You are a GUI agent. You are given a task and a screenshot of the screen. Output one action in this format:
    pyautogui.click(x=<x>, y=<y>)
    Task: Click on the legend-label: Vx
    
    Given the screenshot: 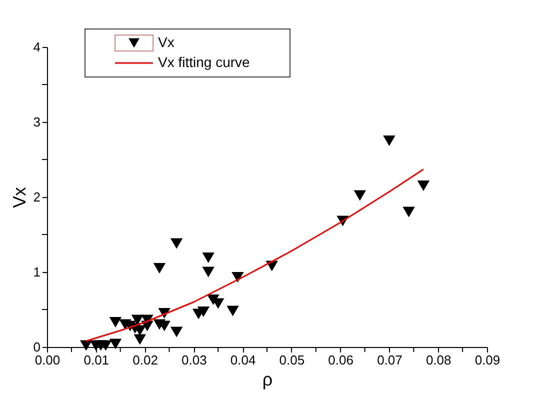 What is the action you would take?
    pyautogui.click(x=166, y=42)
    